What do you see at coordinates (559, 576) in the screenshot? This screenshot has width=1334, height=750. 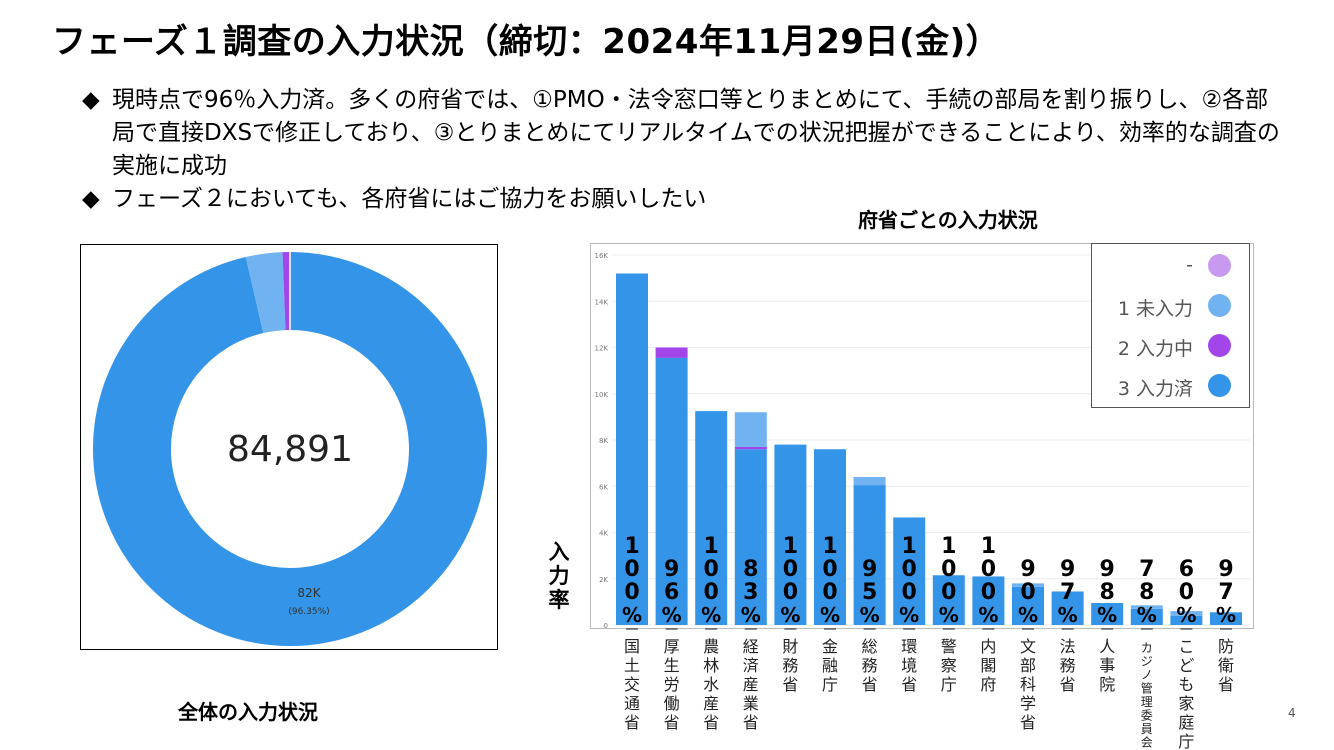 I see `y-axis-label: 入力率` at bounding box center [559, 576].